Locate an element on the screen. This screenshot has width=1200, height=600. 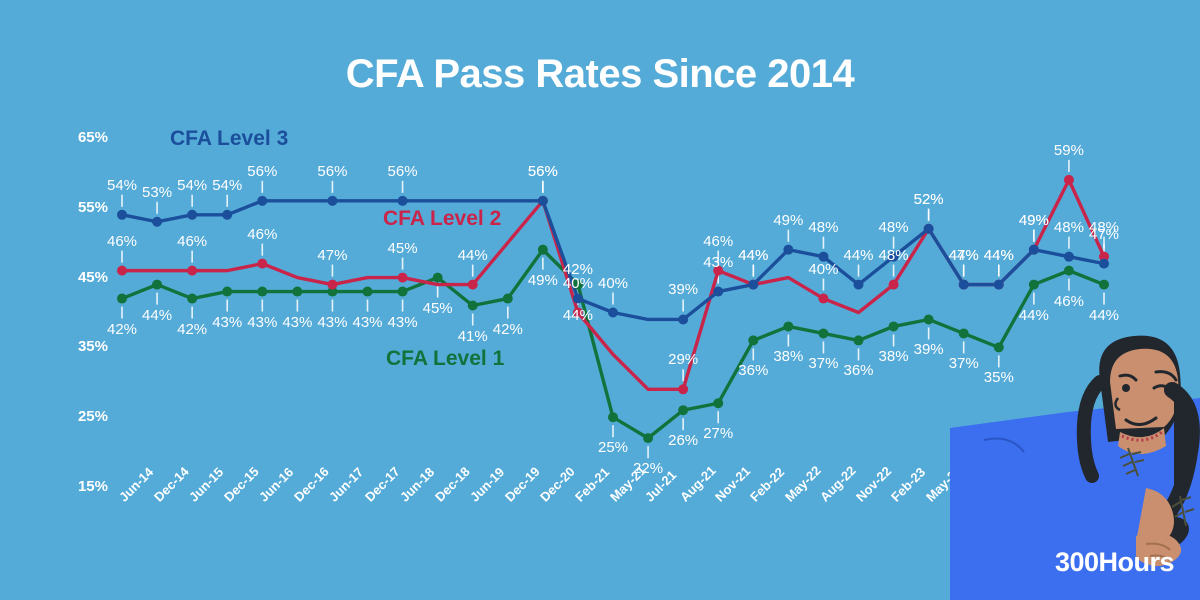
y-axis-tick: 25% is located at coordinates (92, 417).